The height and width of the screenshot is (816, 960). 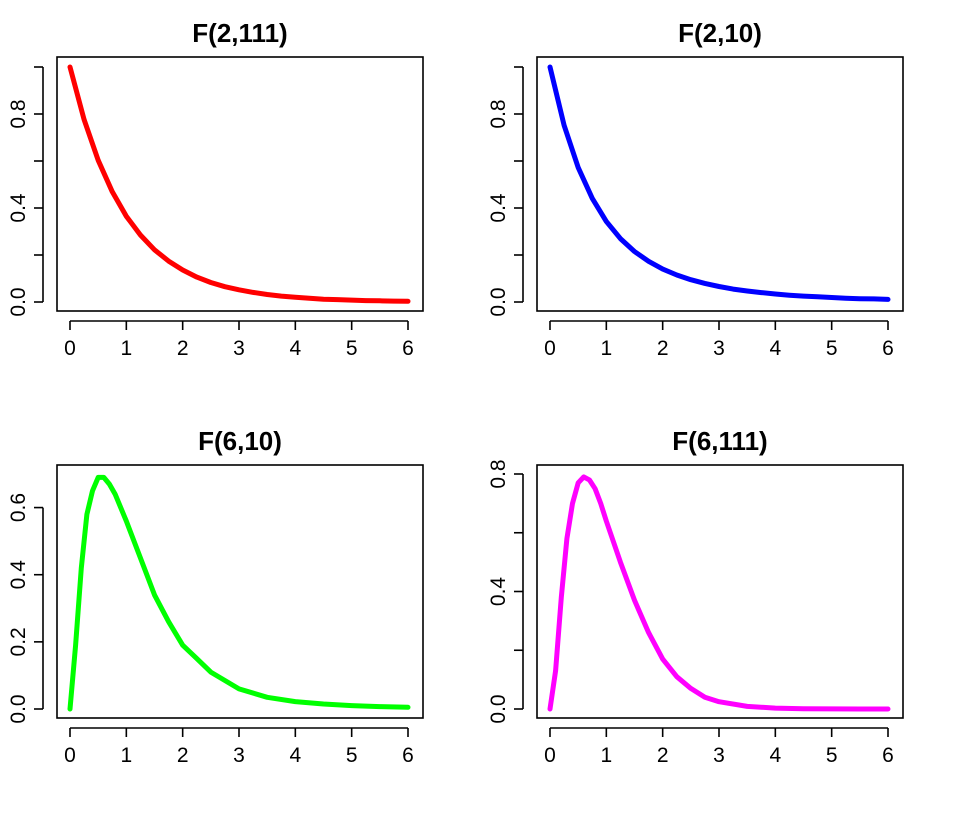 What do you see at coordinates (240, 441) in the screenshot?
I see `chart-title: F(6,10)` at bounding box center [240, 441].